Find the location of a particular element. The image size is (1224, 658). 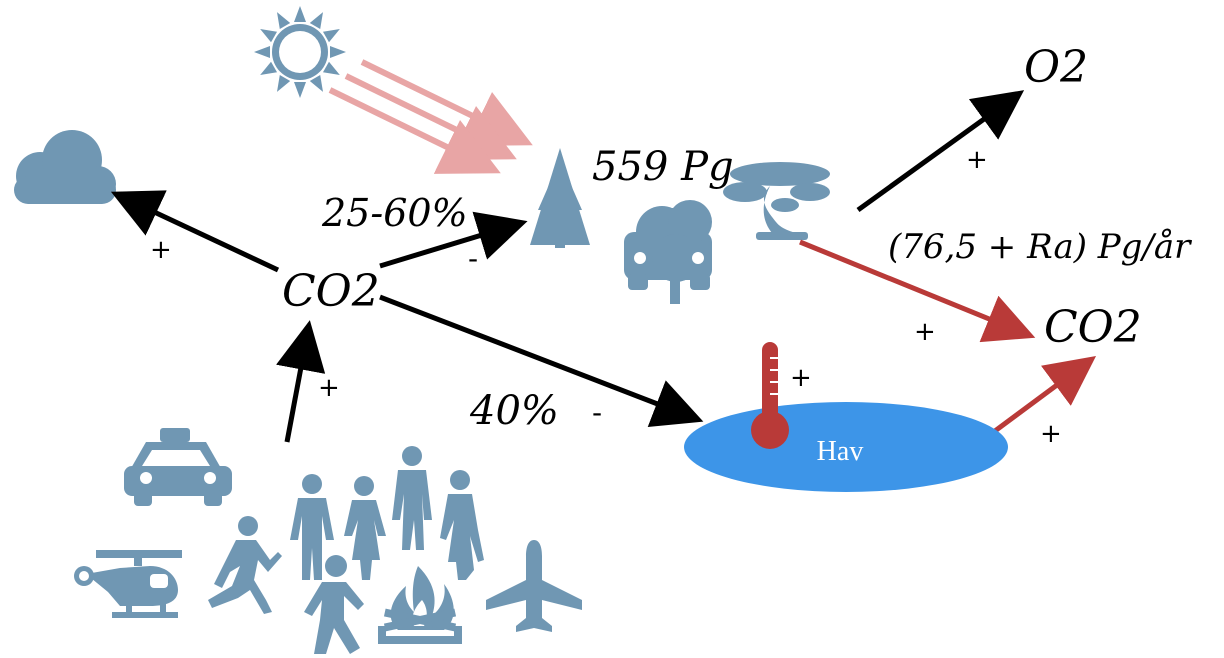

airplane-icon is located at coordinates (534, 586).